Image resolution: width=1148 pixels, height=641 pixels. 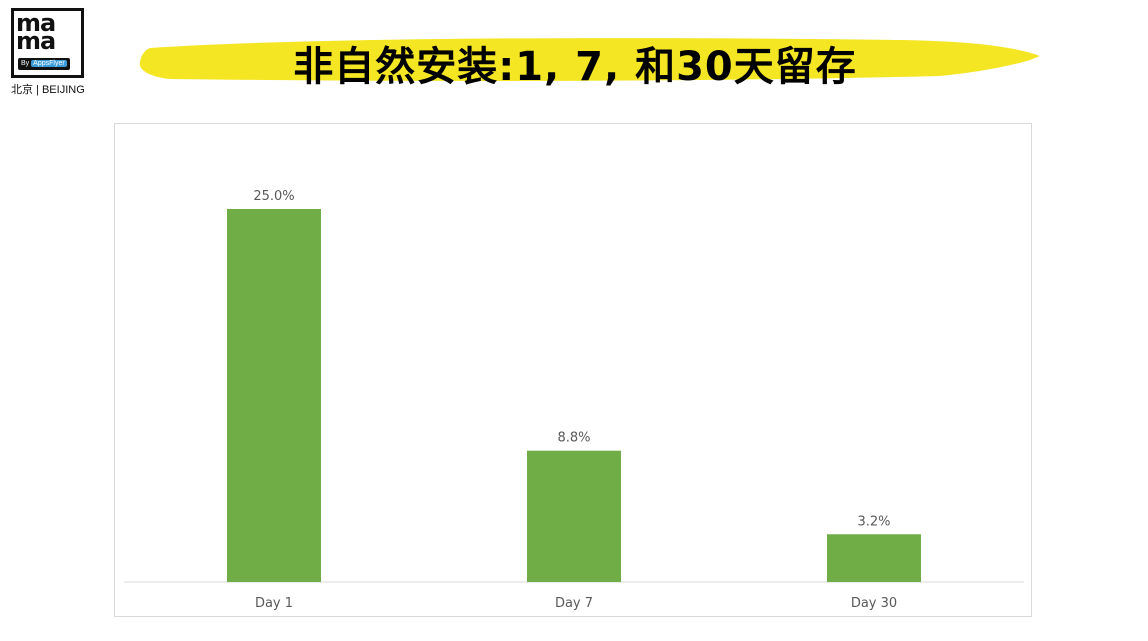 What do you see at coordinates (573, 438) in the screenshot?
I see `data-label-2: 8.8%` at bounding box center [573, 438].